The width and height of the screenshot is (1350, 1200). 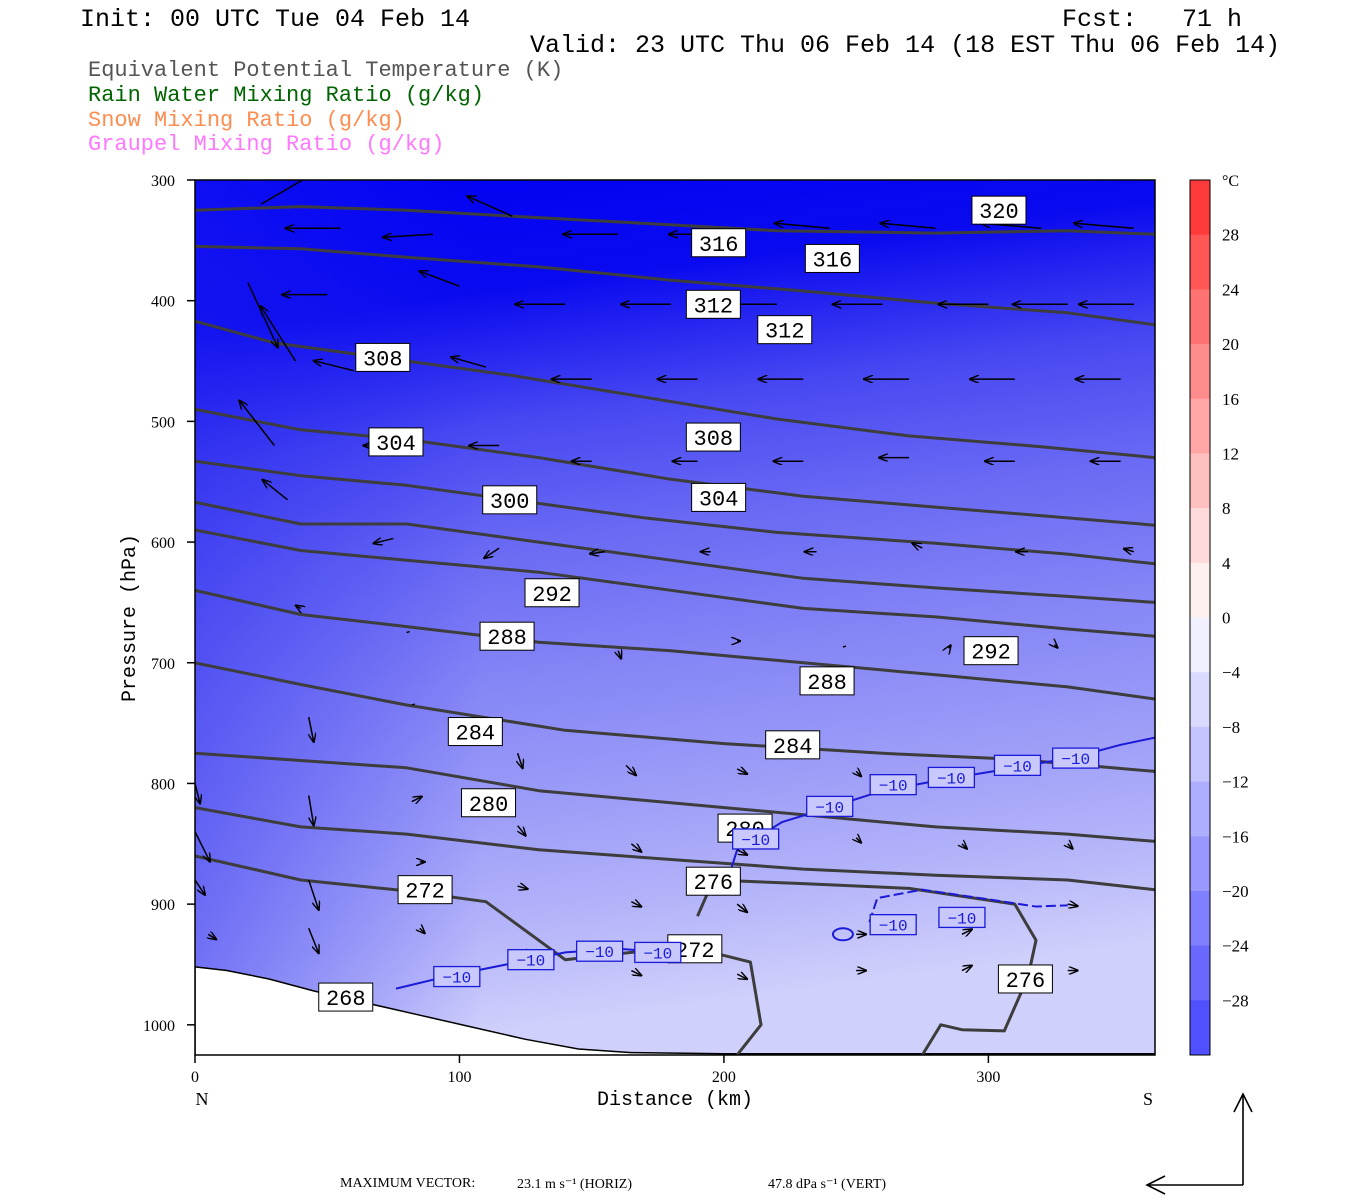 What do you see at coordinates (1235, 836) in the screenshot?
I see `colorbar-tick-label: −16` at bounding box center [1235, 836].